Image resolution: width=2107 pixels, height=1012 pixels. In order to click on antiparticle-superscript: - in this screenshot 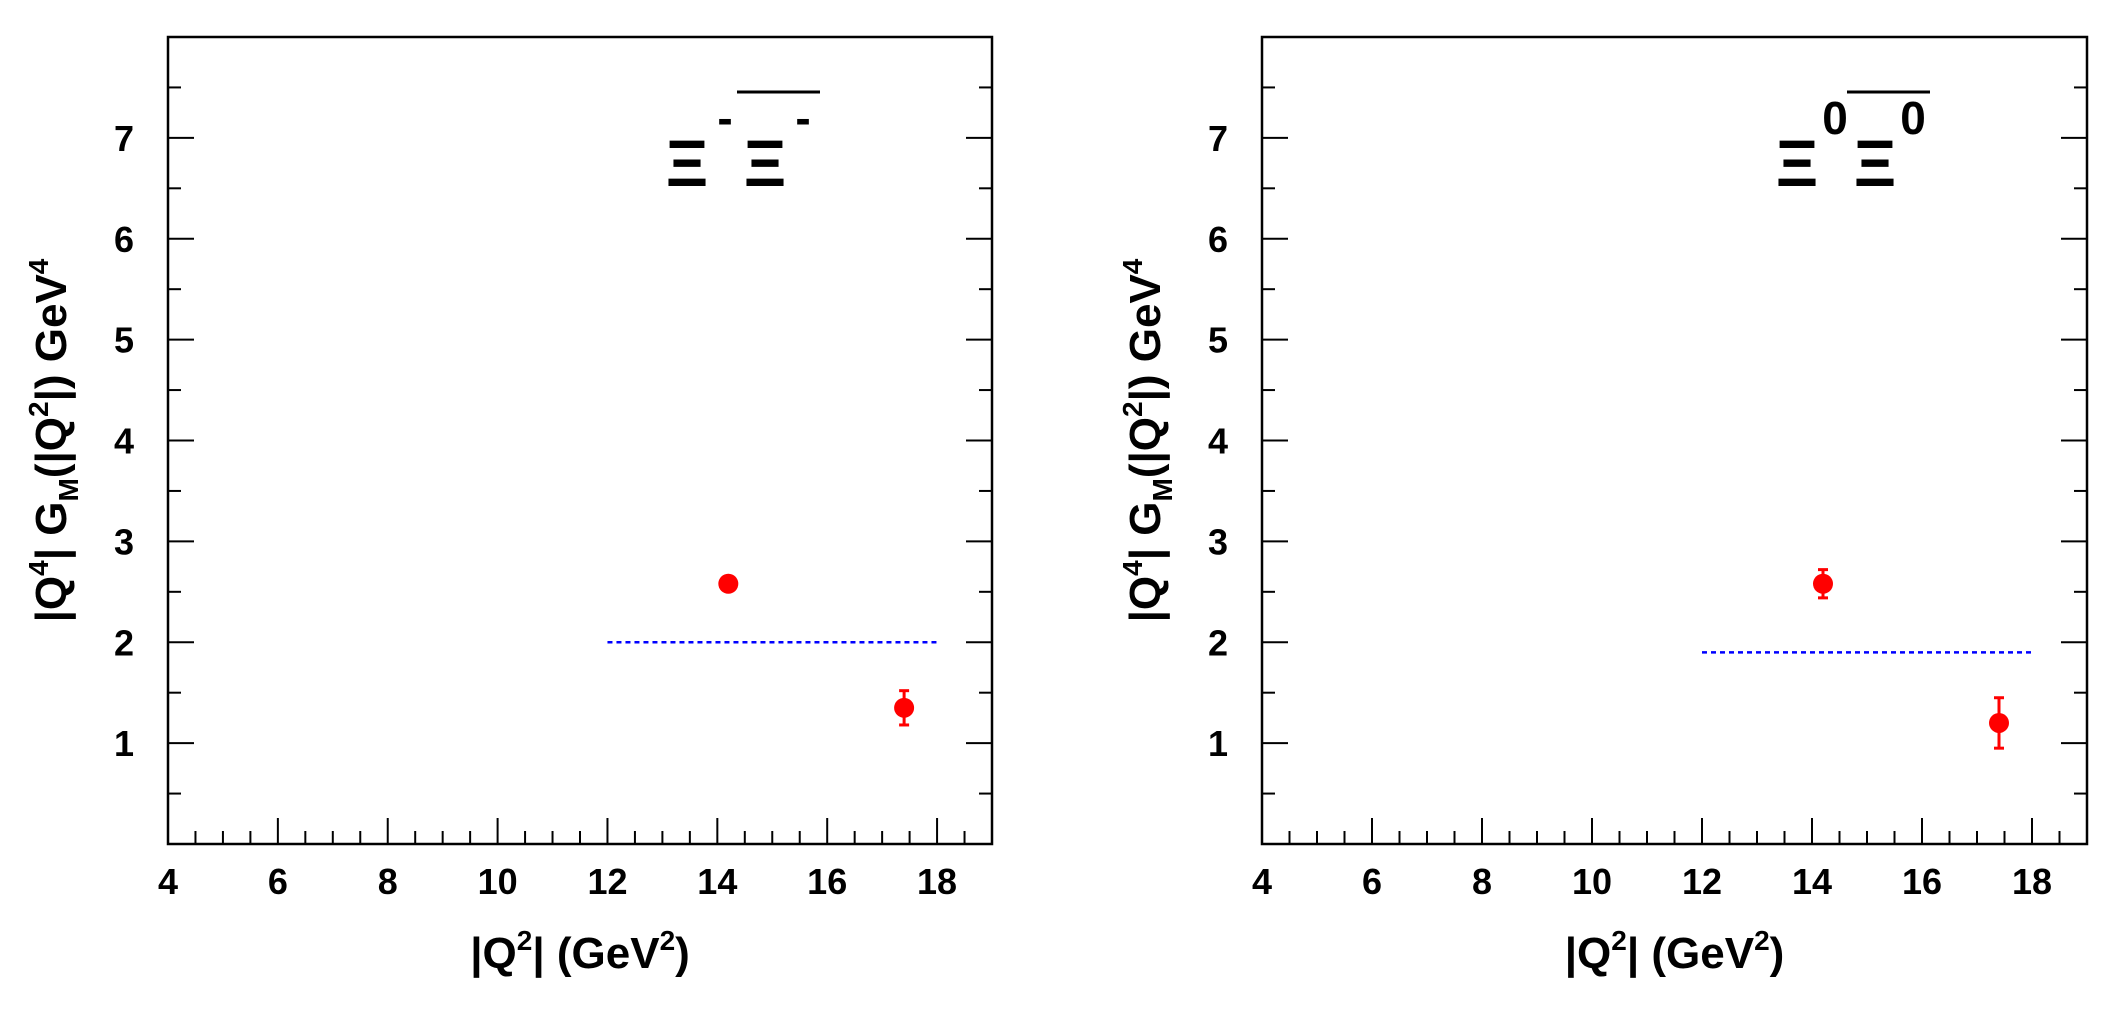, I will do `click(802, 118)`.